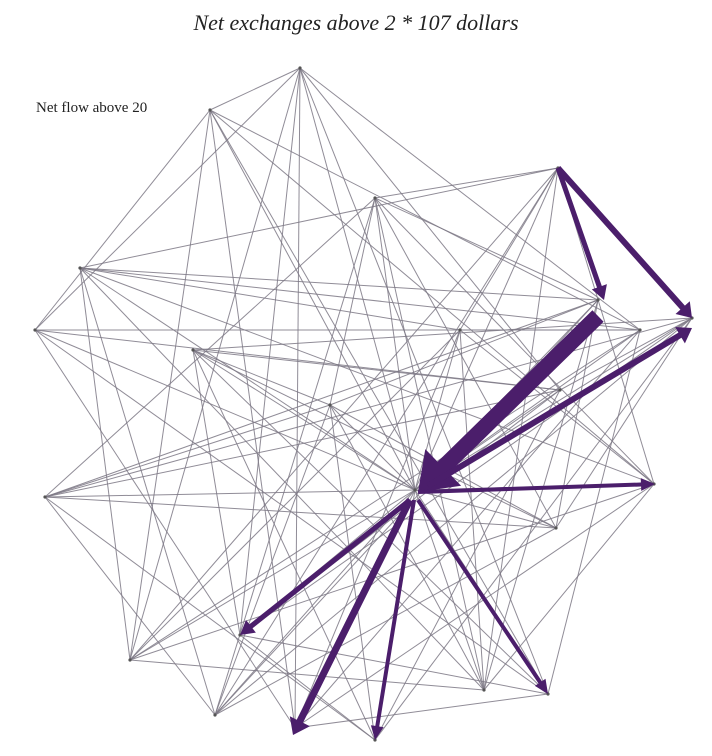 This screenshot has width=712, height=756. Describe the element at coordinates (356, 22) in the screenshot. I see `figure-title: Net exchanges above 2 * 107 dollars` at that location.